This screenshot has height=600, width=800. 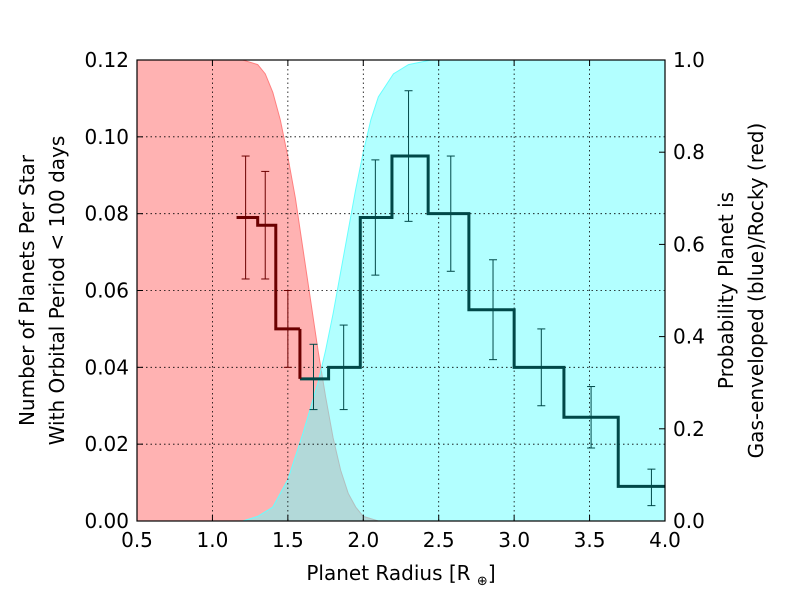 What do you see at coordinates (106, 521) in the screenshot?
I see `y-tick-label: 0.00` at bounding box center [106, 521].